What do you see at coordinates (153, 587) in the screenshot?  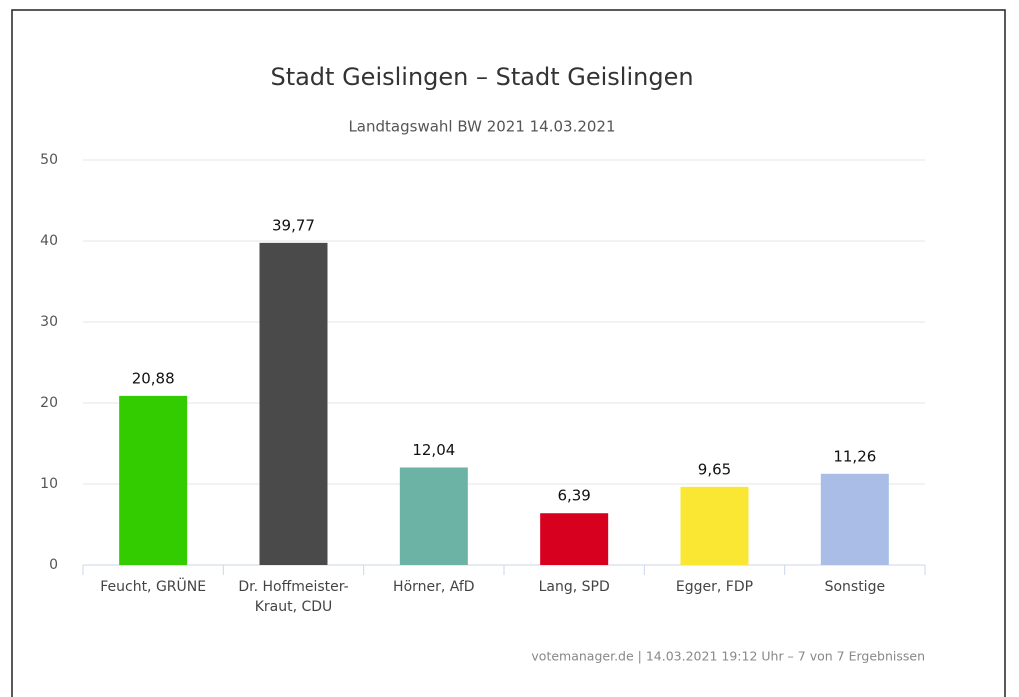 I see `x-tick-label: Feucht, GRÜNE` at bounding box center [153, 587].